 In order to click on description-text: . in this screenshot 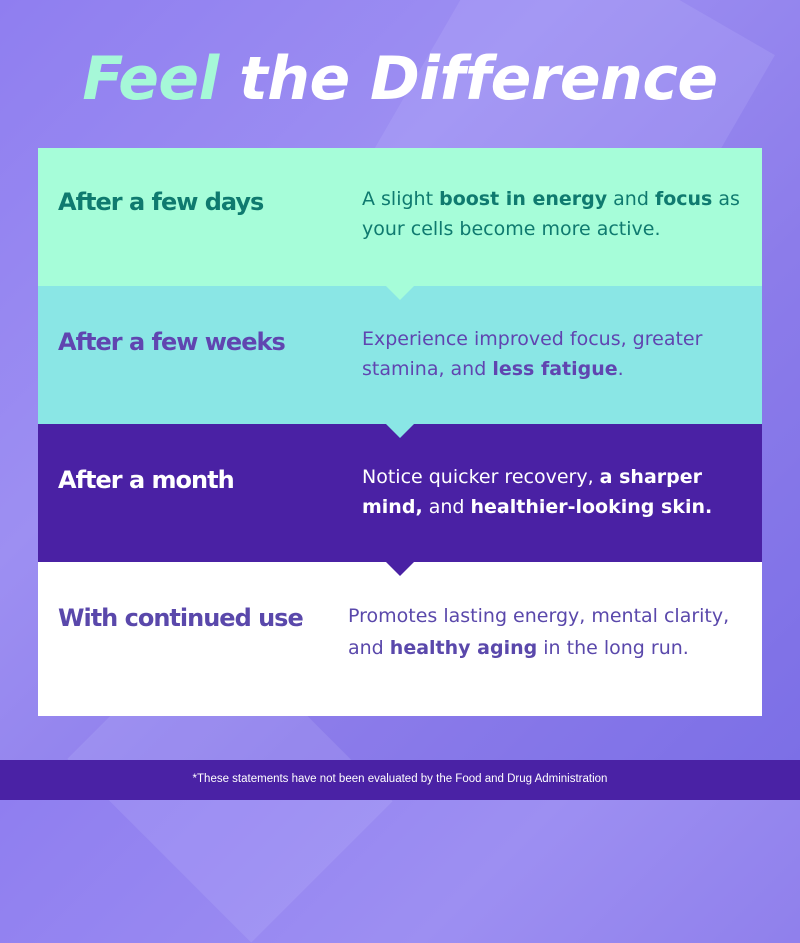, I will do `click(620, 369)`.